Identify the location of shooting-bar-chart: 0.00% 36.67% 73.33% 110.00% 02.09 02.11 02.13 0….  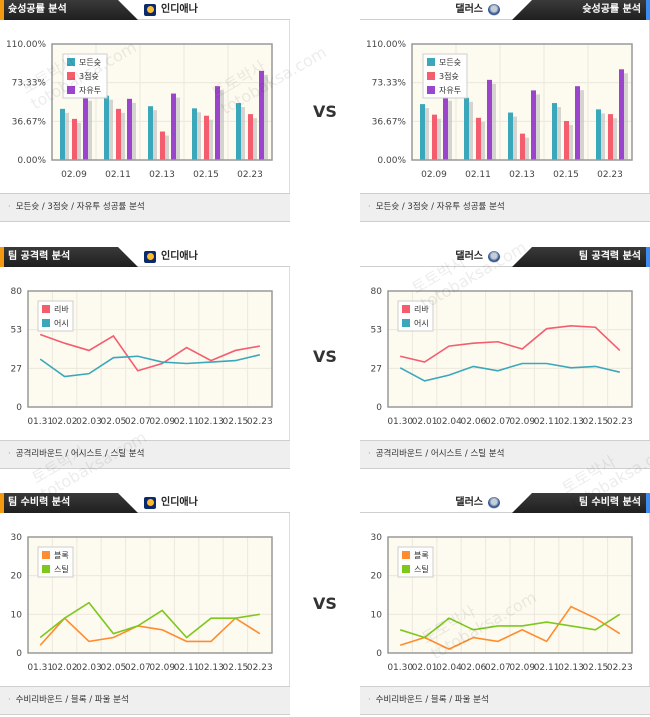
(499, 110).